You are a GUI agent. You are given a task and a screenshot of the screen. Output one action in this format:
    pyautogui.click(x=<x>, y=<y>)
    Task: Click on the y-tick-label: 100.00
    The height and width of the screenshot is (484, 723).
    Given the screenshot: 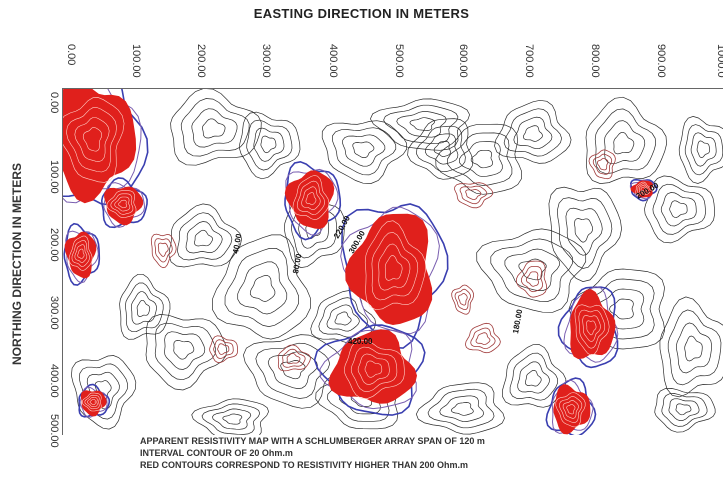 What is the action you would take?
    pyautogui.click(x=54, y=177)
    